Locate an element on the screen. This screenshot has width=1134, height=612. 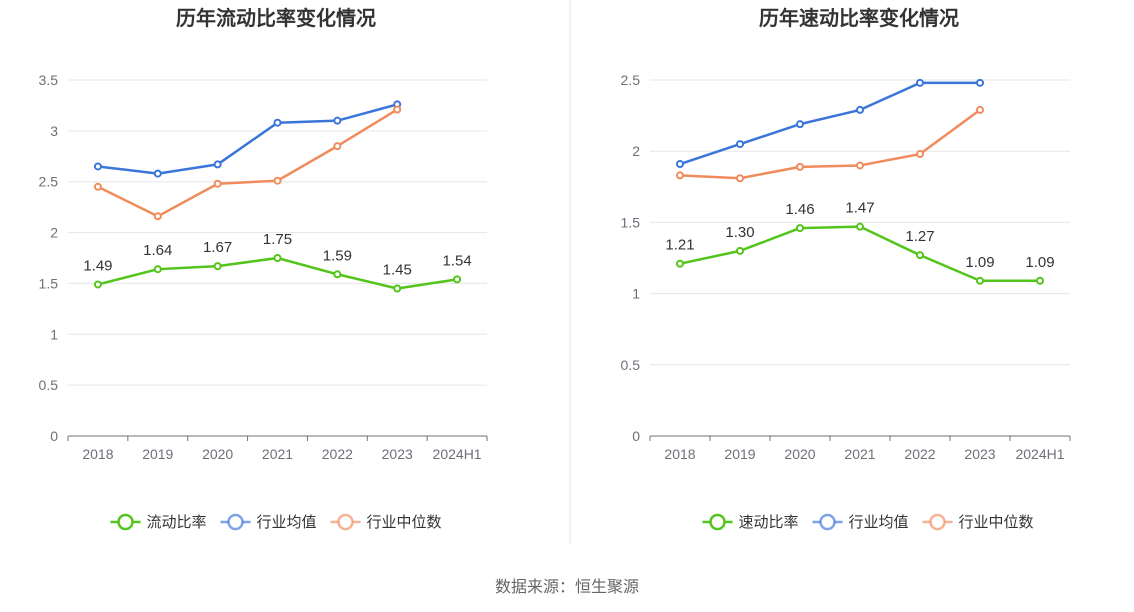
data-source-text: 数据来源：恒生聚源 is located at coordinates (567, 587).